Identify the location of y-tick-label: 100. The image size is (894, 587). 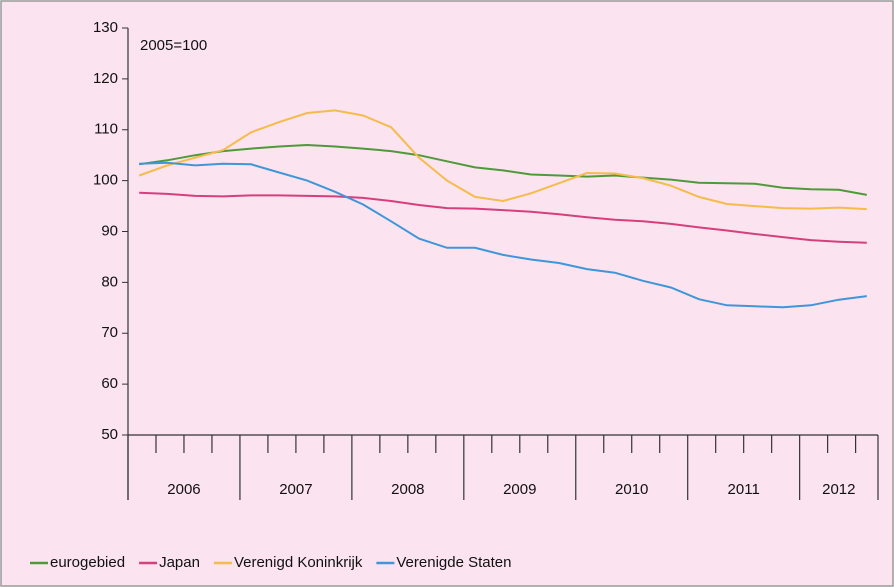
(105, 180).